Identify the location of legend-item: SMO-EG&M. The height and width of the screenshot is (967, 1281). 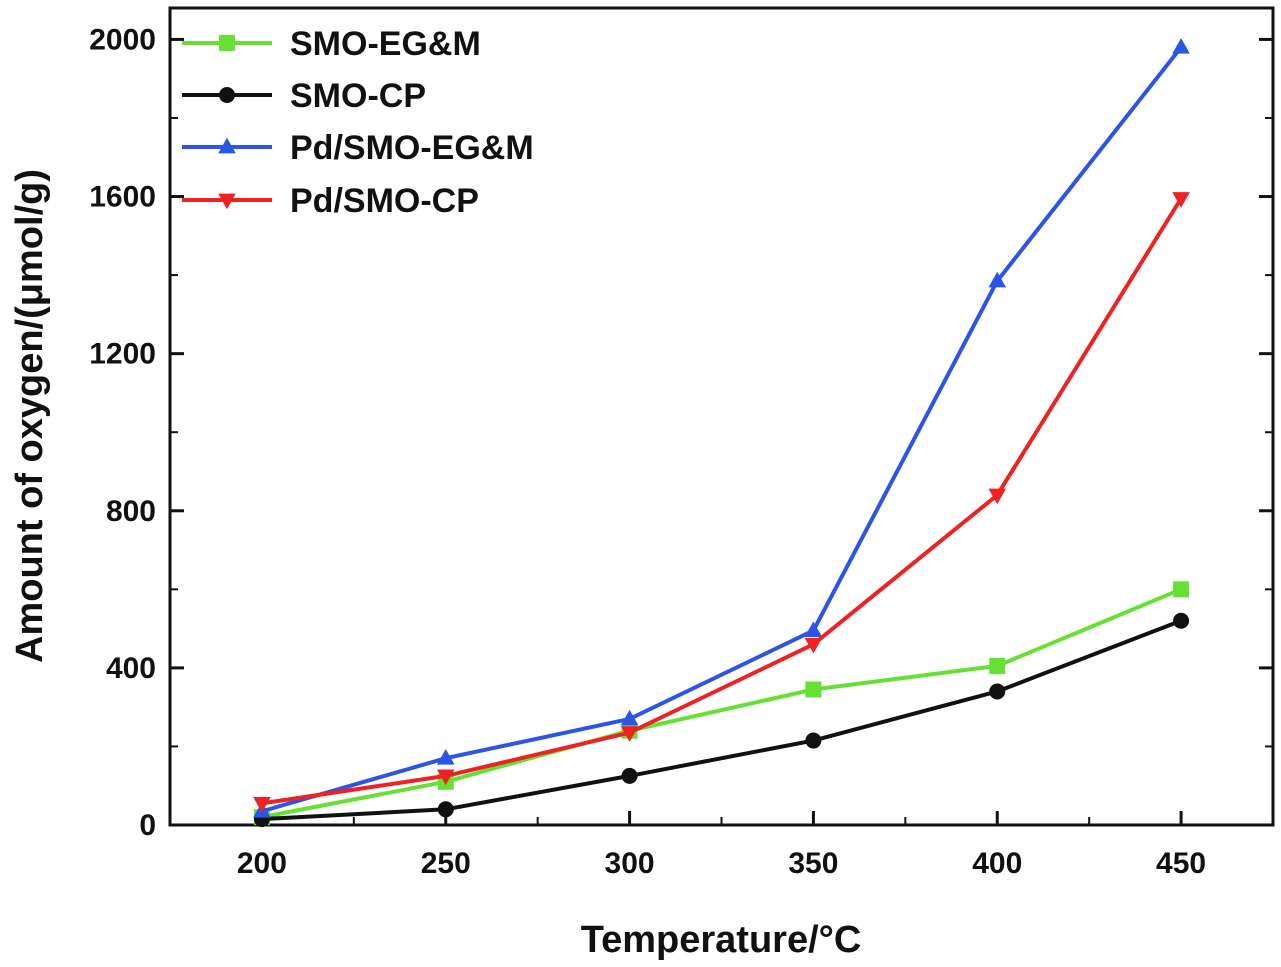
(331, 44).